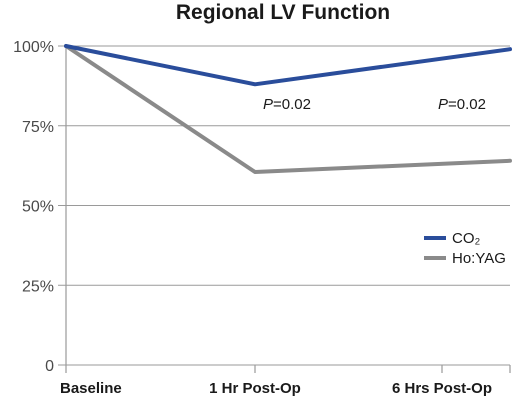 This screenshot has height=400, width=515. I want to click on x-axis-ticks: Baseline 1 Hr Post-Op 6 Hrs Post-Op, so click(276, 388).